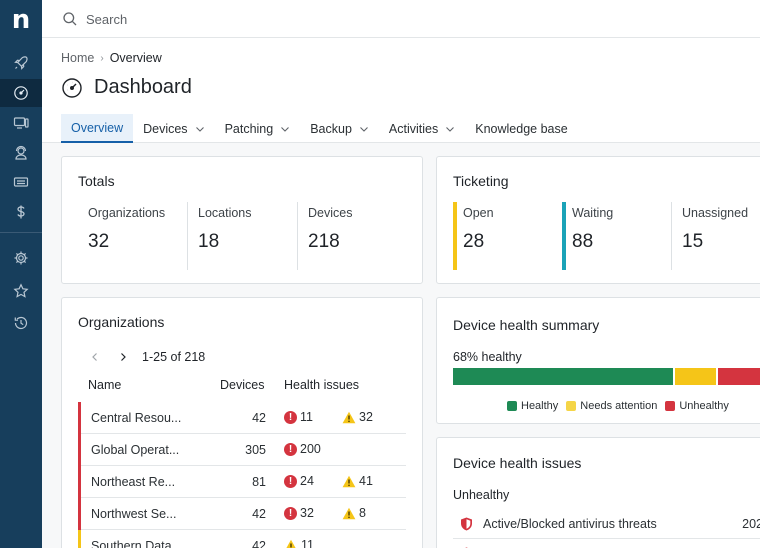 This screenshot has width=760, height=548. What do you see at coordinates (362, 513) in the screenshot?
I see `warning-count: 8` at bounding box center [362, 513].